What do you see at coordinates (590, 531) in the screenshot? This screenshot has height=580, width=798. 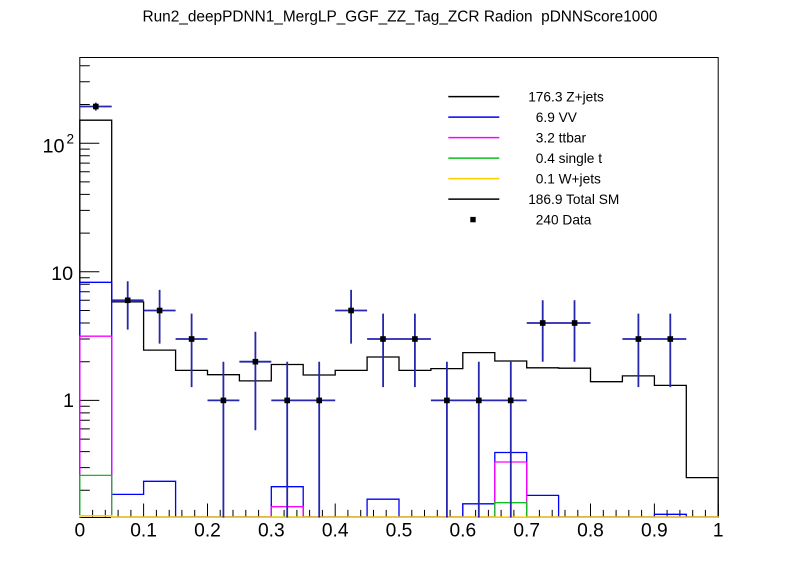 I see `svg-text: 0.8` at bounding box center [590, 531].